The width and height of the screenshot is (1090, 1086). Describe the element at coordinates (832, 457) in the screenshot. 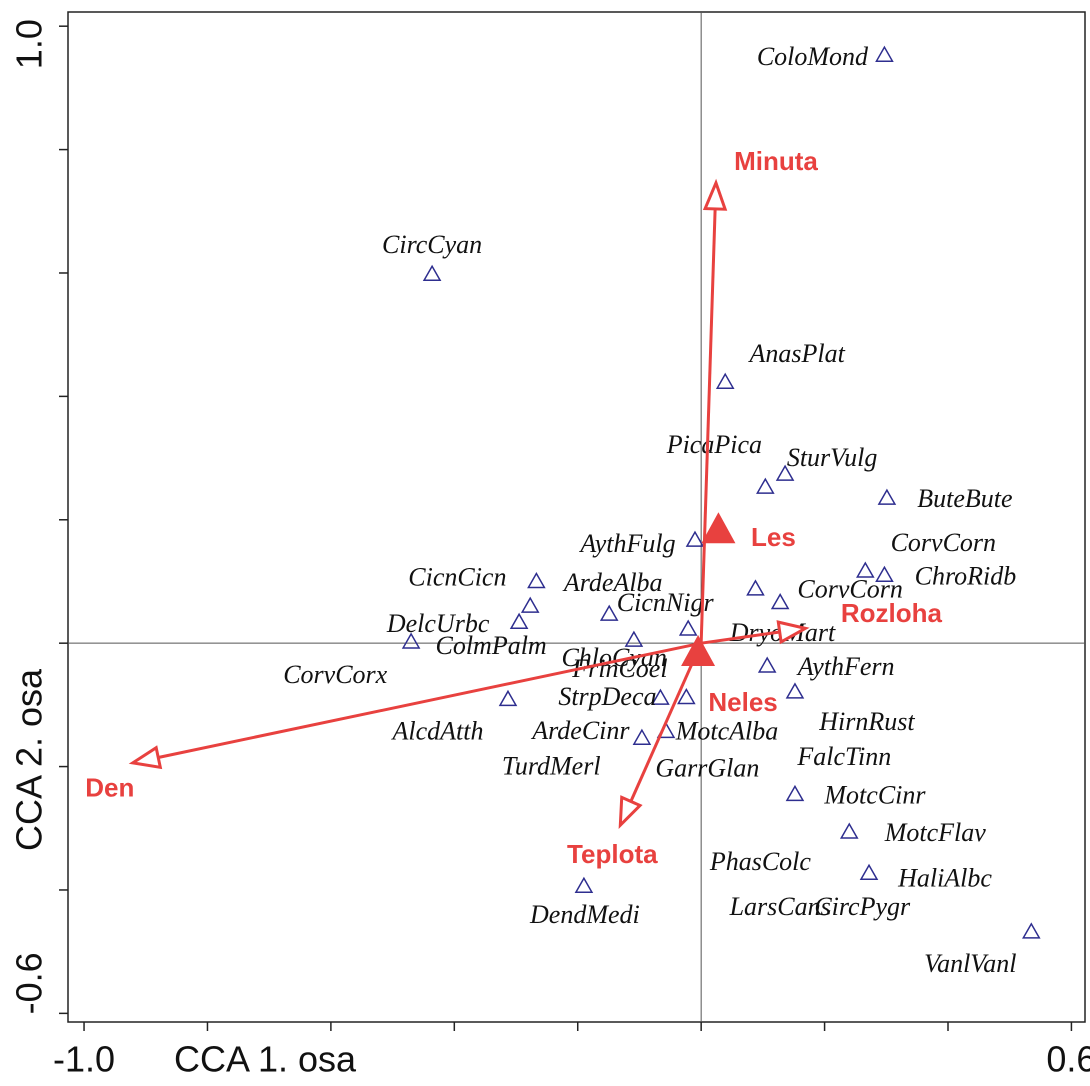

I see `species-label: SturVulg` at that location.